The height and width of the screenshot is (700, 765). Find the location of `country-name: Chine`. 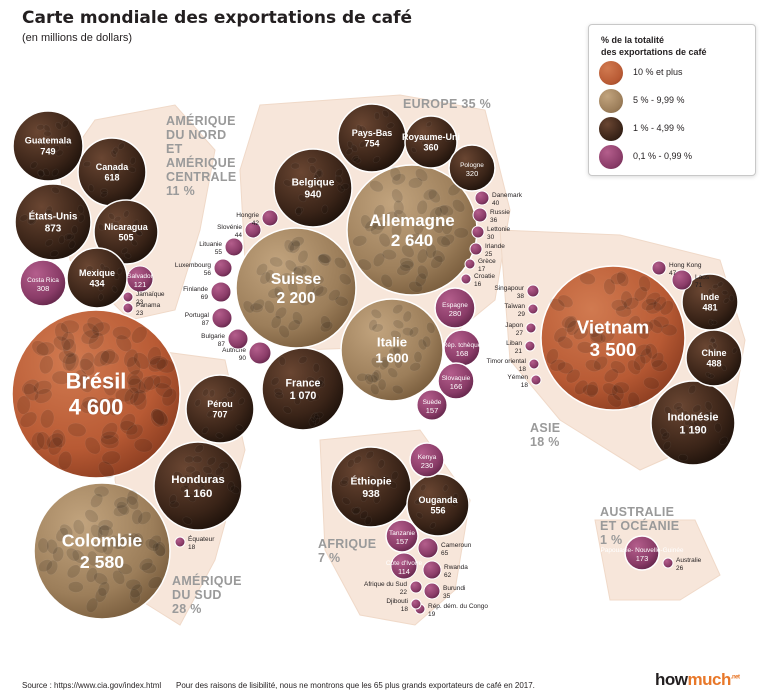

country-name: Chine is located at coordinates (713, 353).